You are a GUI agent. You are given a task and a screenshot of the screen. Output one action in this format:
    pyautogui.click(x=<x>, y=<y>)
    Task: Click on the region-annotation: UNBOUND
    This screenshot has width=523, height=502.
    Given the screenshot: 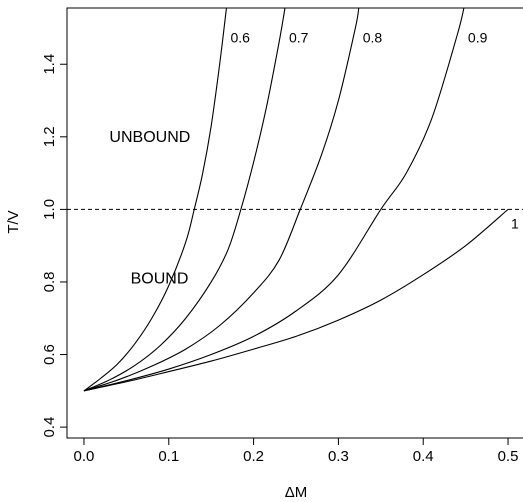 What is the action you would take?
    pyautogui.click(x=149, y=137)
    